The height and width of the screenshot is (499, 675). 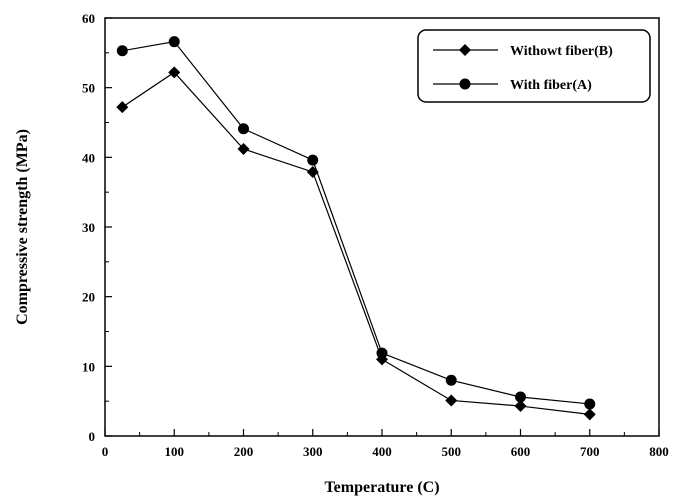 What do you see at coordinates (561, 51) in the screenshot?
I see `legend-label: Withowt fiber(B)` at bounding box center [561, 51].